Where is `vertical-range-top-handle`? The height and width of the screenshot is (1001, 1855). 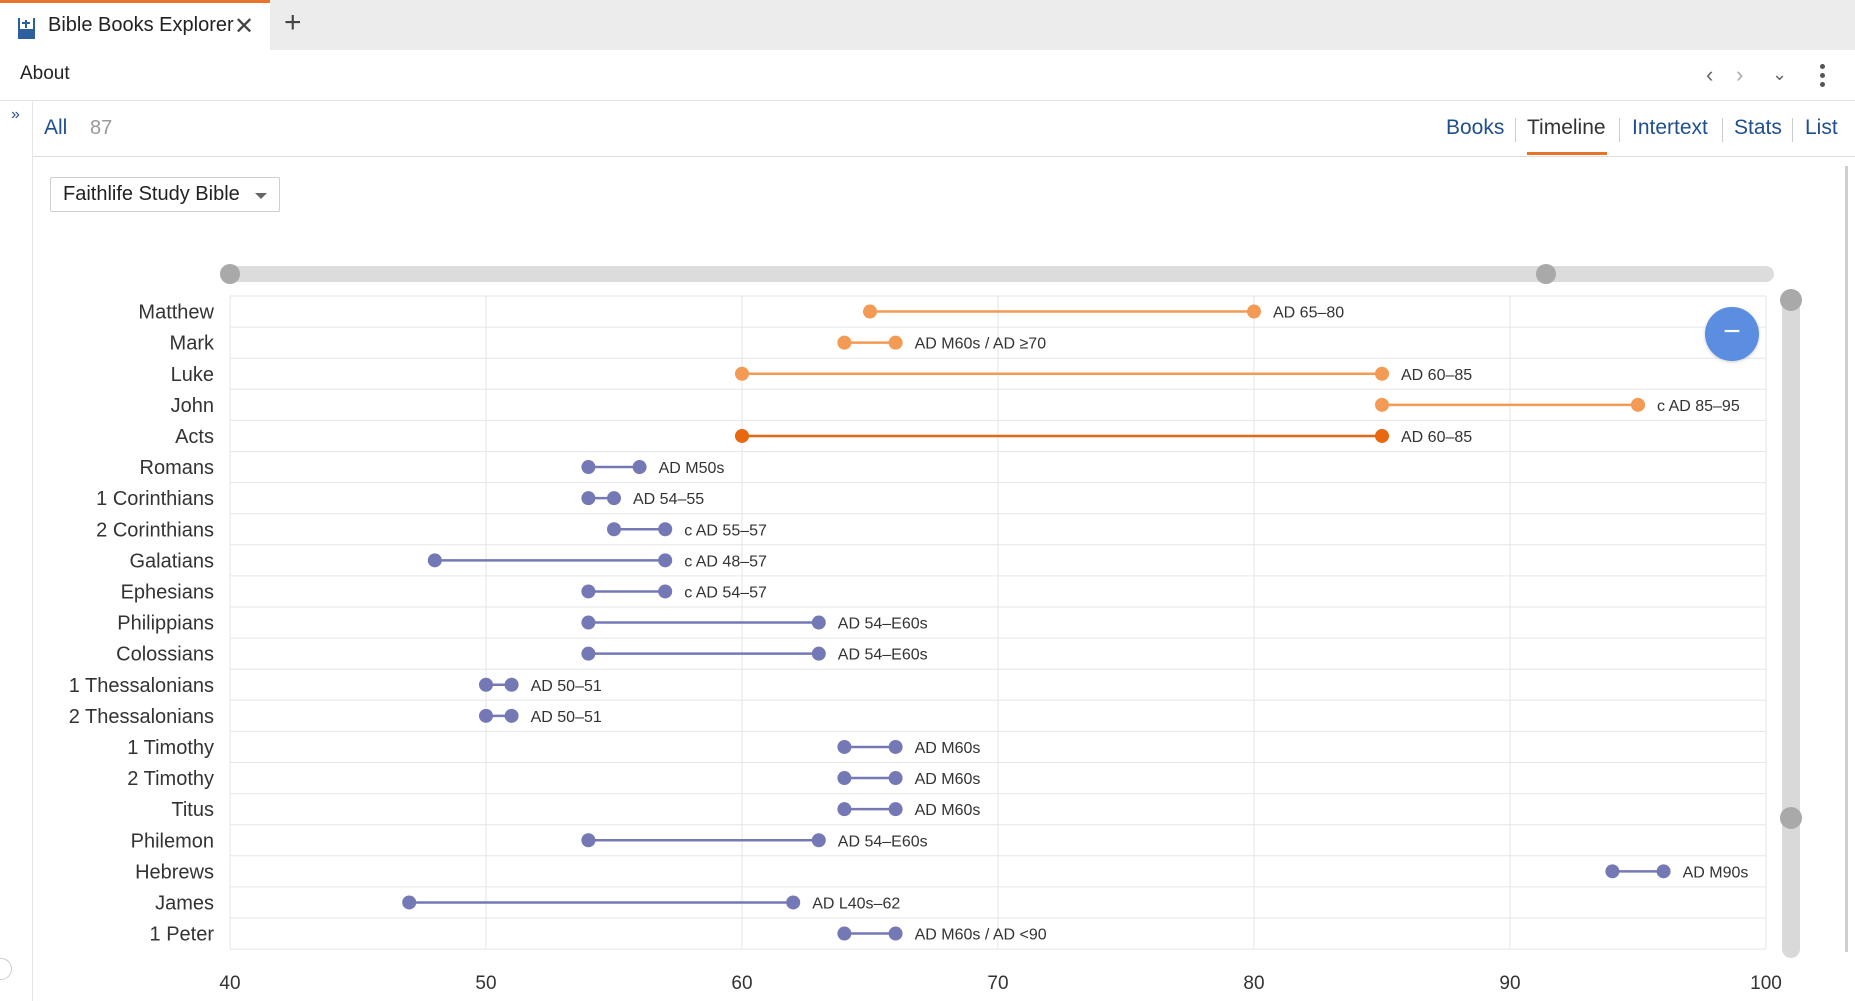 vertical-range-top-handle is located at coordinates (1791, 300).